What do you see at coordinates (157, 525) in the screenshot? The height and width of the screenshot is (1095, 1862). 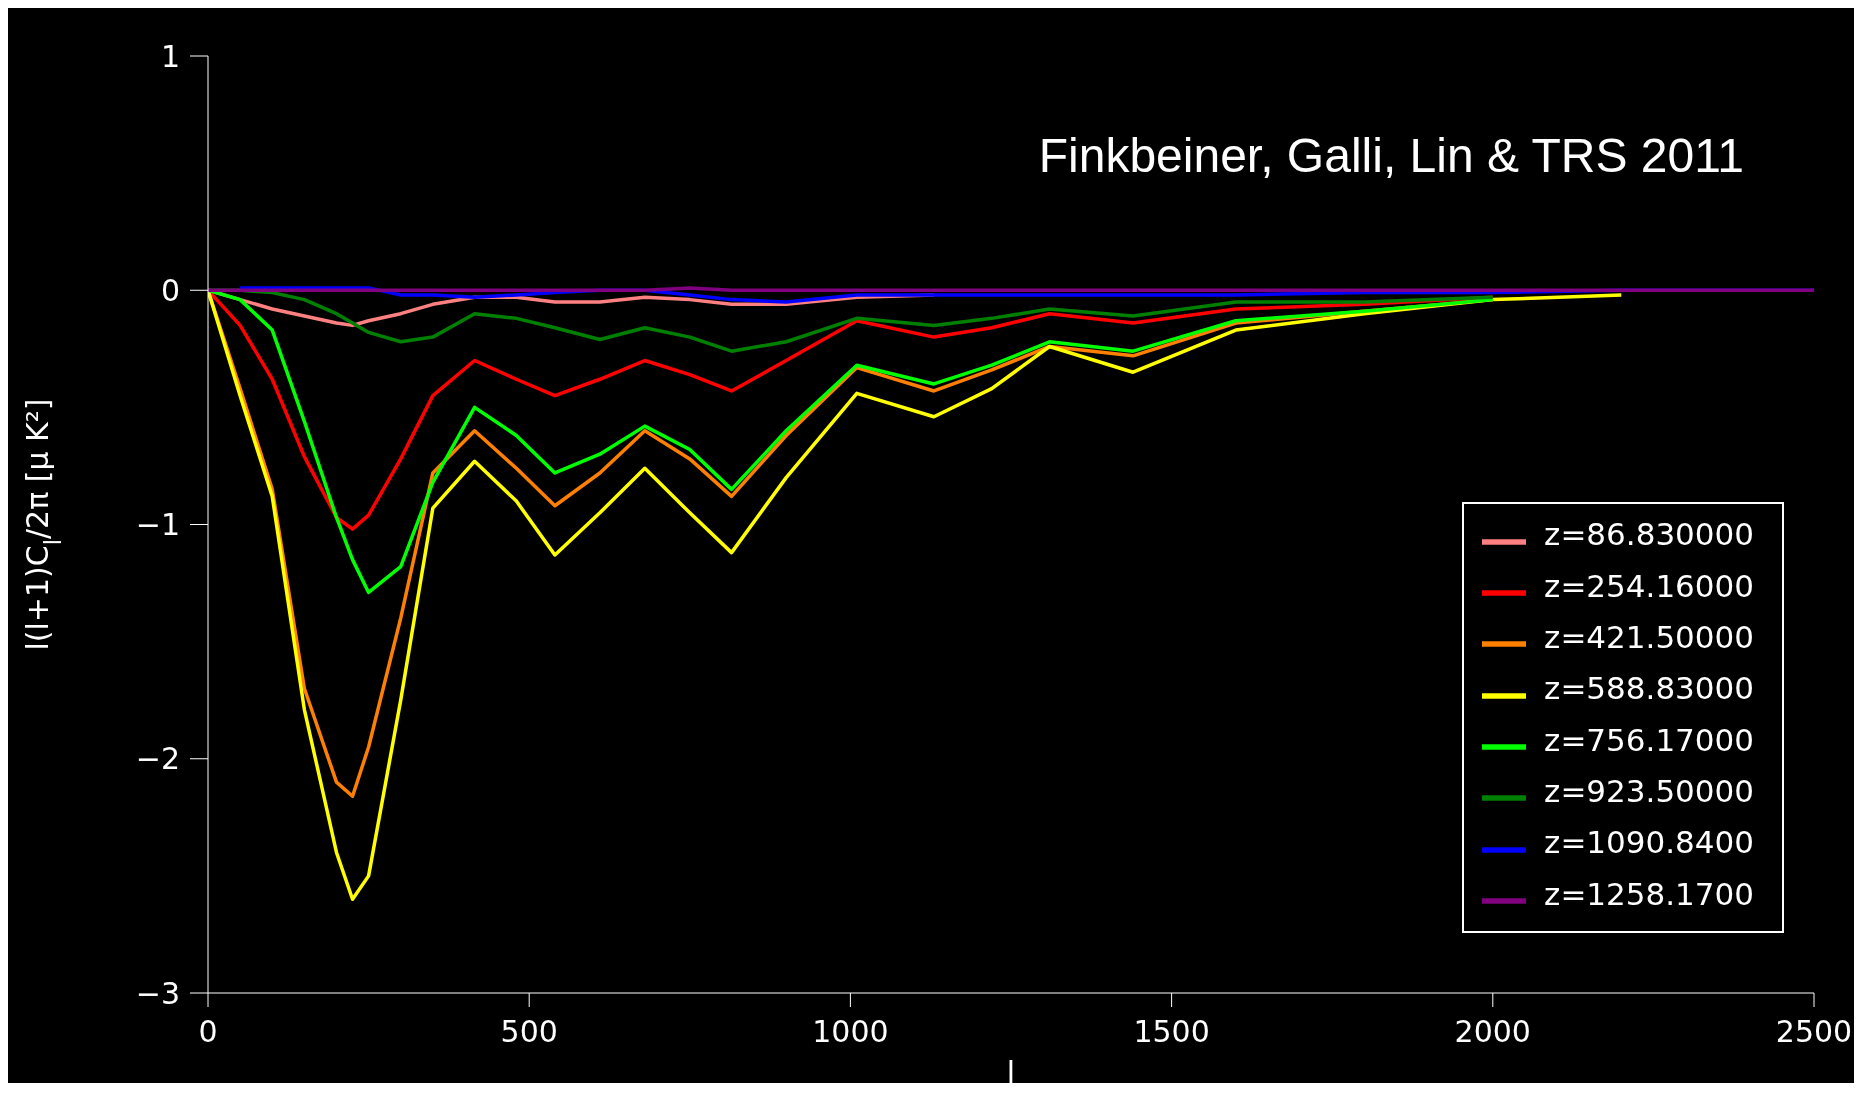 I see `y-tick-label: −1` at bounding box center [157, 525].